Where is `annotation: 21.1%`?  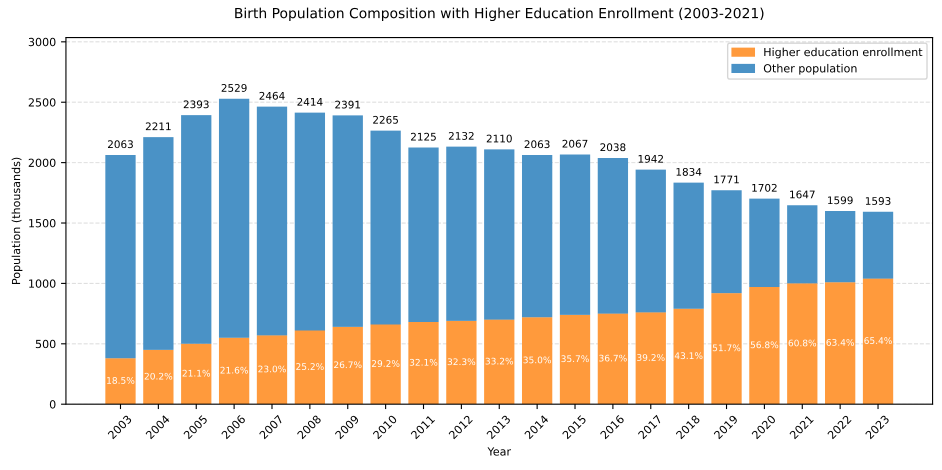 annotation: 21.1% is located at coordinates (196, 373).